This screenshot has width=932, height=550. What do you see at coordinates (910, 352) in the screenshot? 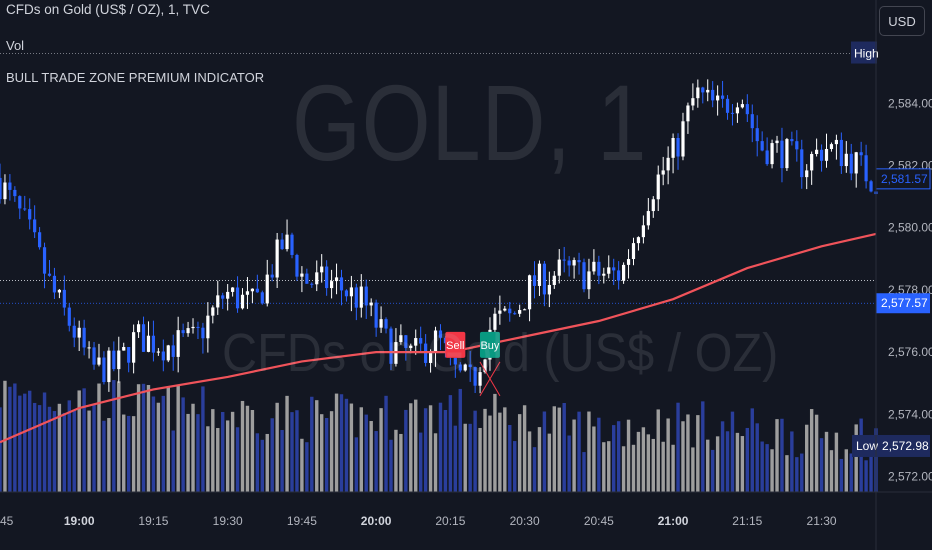
I see `price-tick-label: 2,576.00` at bounding box center [910, 352].